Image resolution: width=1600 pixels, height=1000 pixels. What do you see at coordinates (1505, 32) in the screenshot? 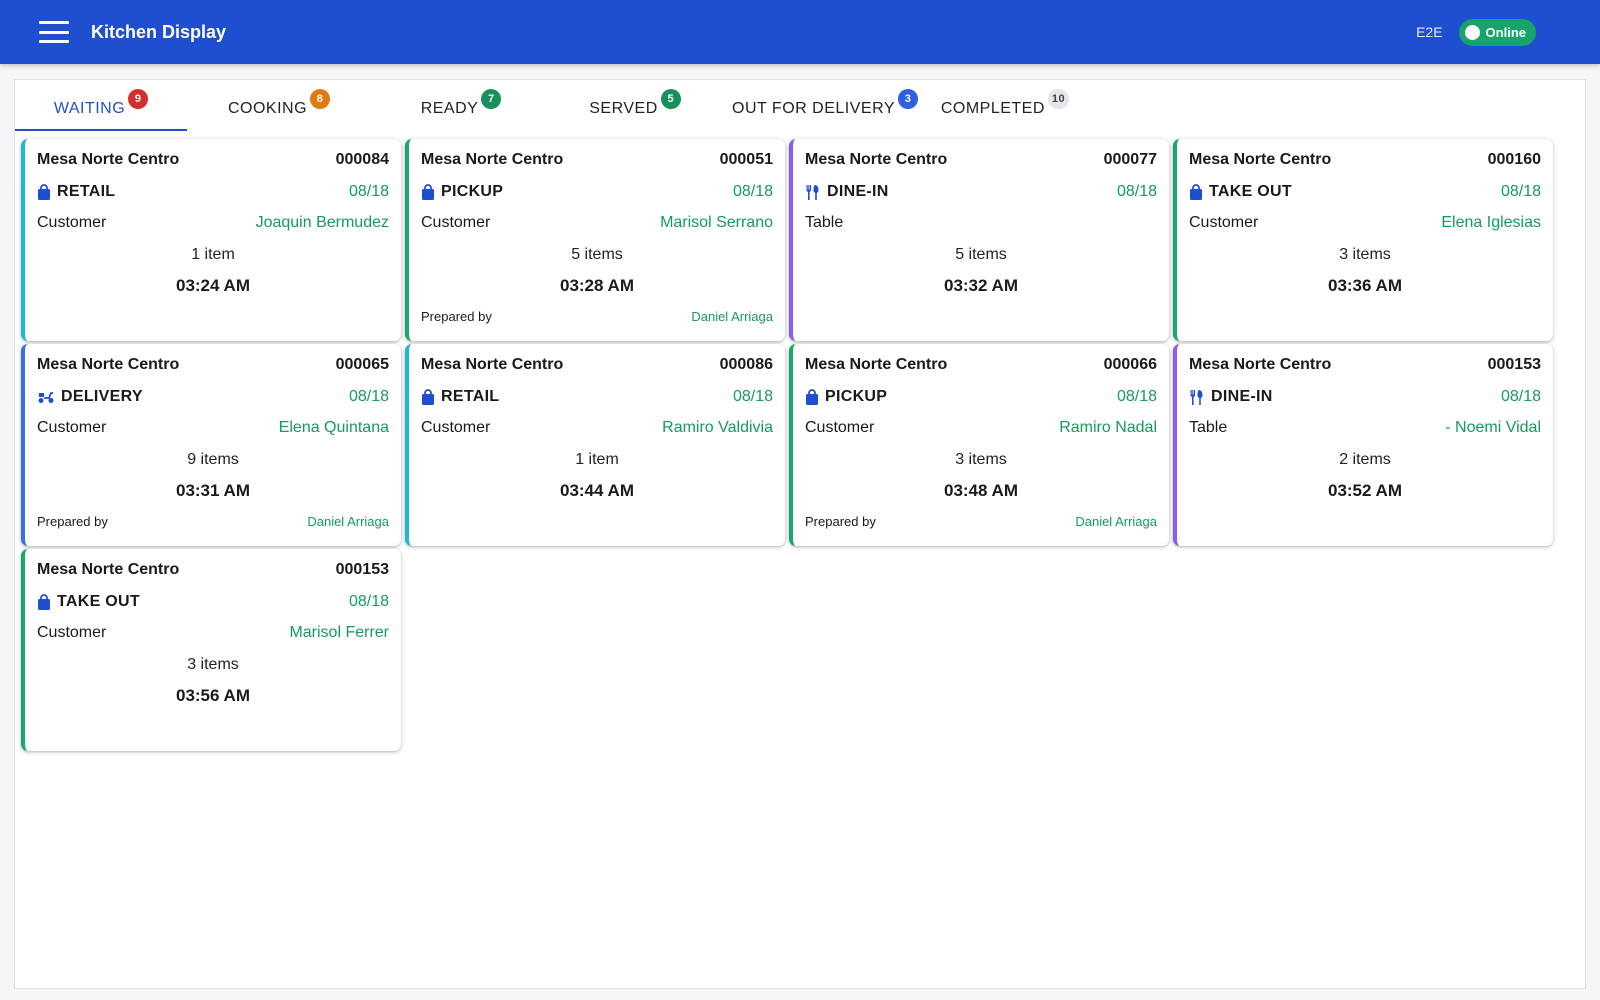
I see `online-status-label: Online` at bounding box center [1505, 32].